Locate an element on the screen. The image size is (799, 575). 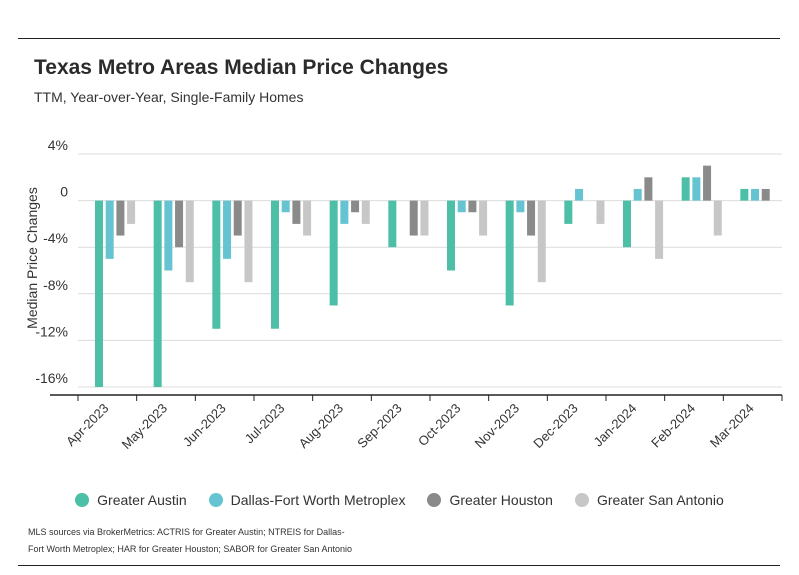
legend-item: Greater San Antonio is located at coordinates (649, 500).